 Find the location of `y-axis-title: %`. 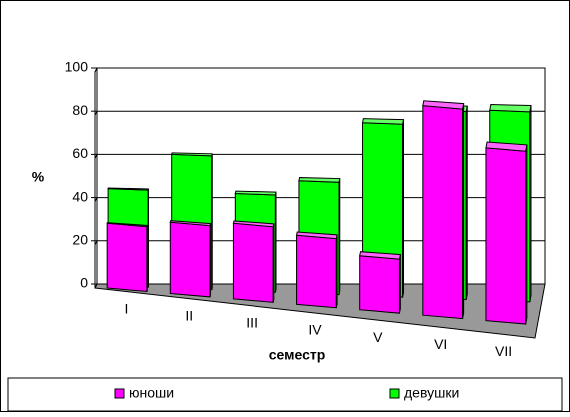

y-axis-title: % is located at coordinates (38, 177).